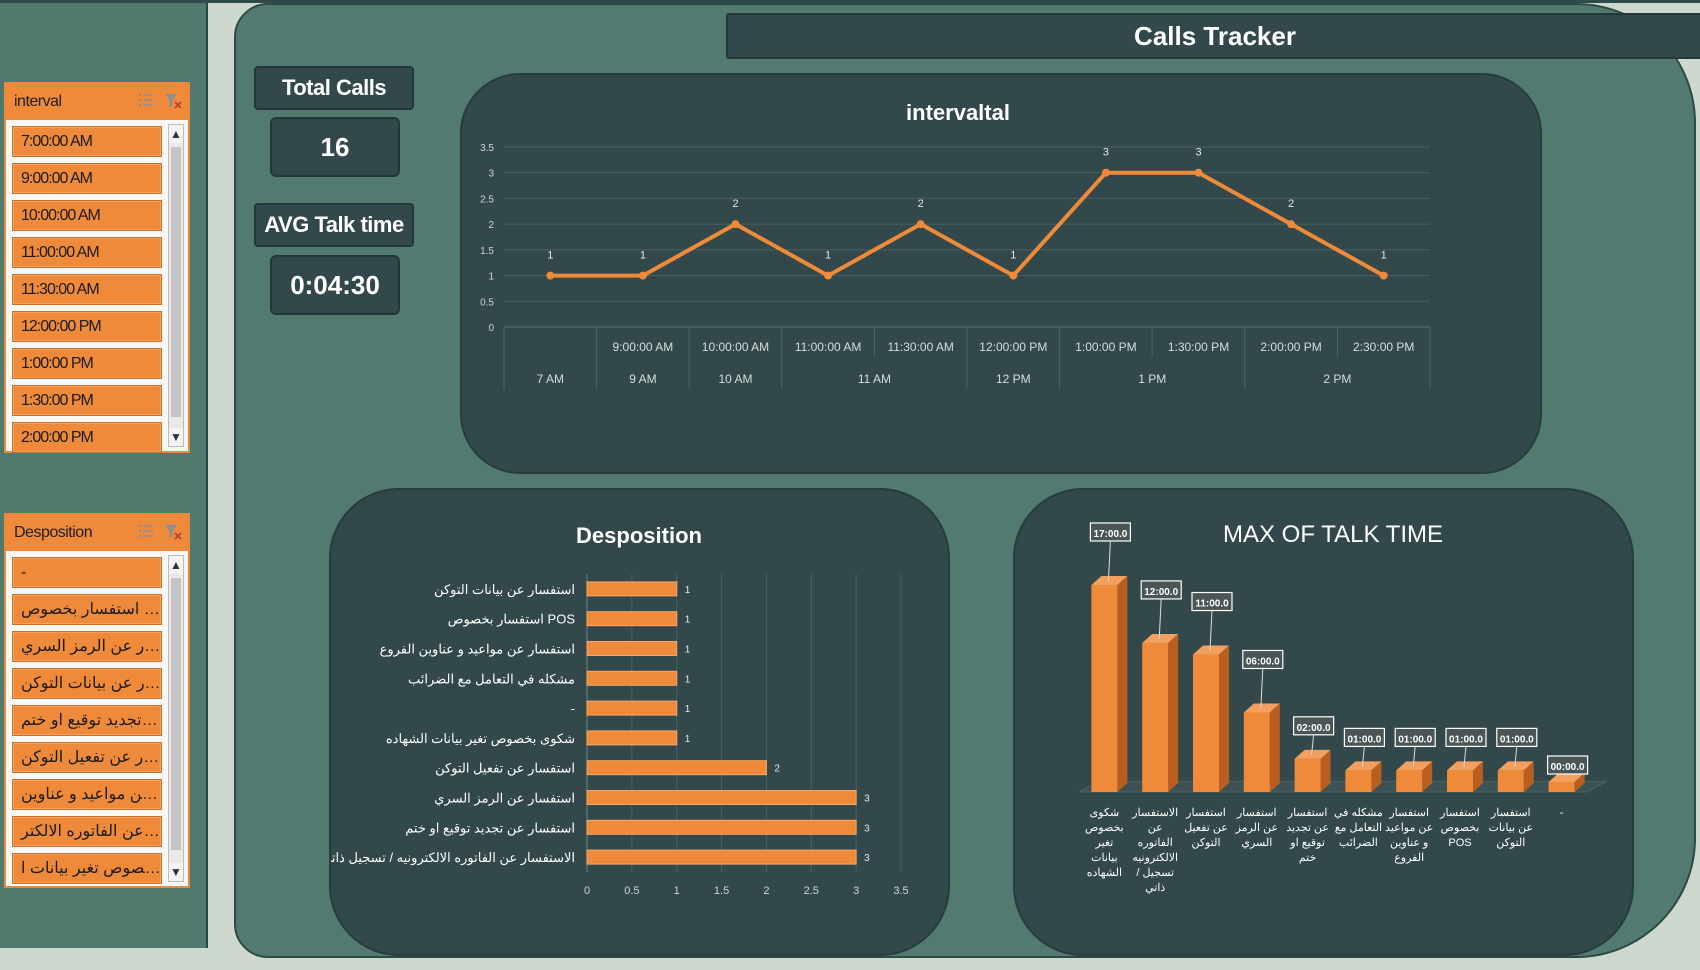 This screenshot has height=970, width=1700. Describe the element at coordinates (87, 720) in the screenshot. I see `slicer-item: استفسار عن تجديد توقيع او ختم` at that location.